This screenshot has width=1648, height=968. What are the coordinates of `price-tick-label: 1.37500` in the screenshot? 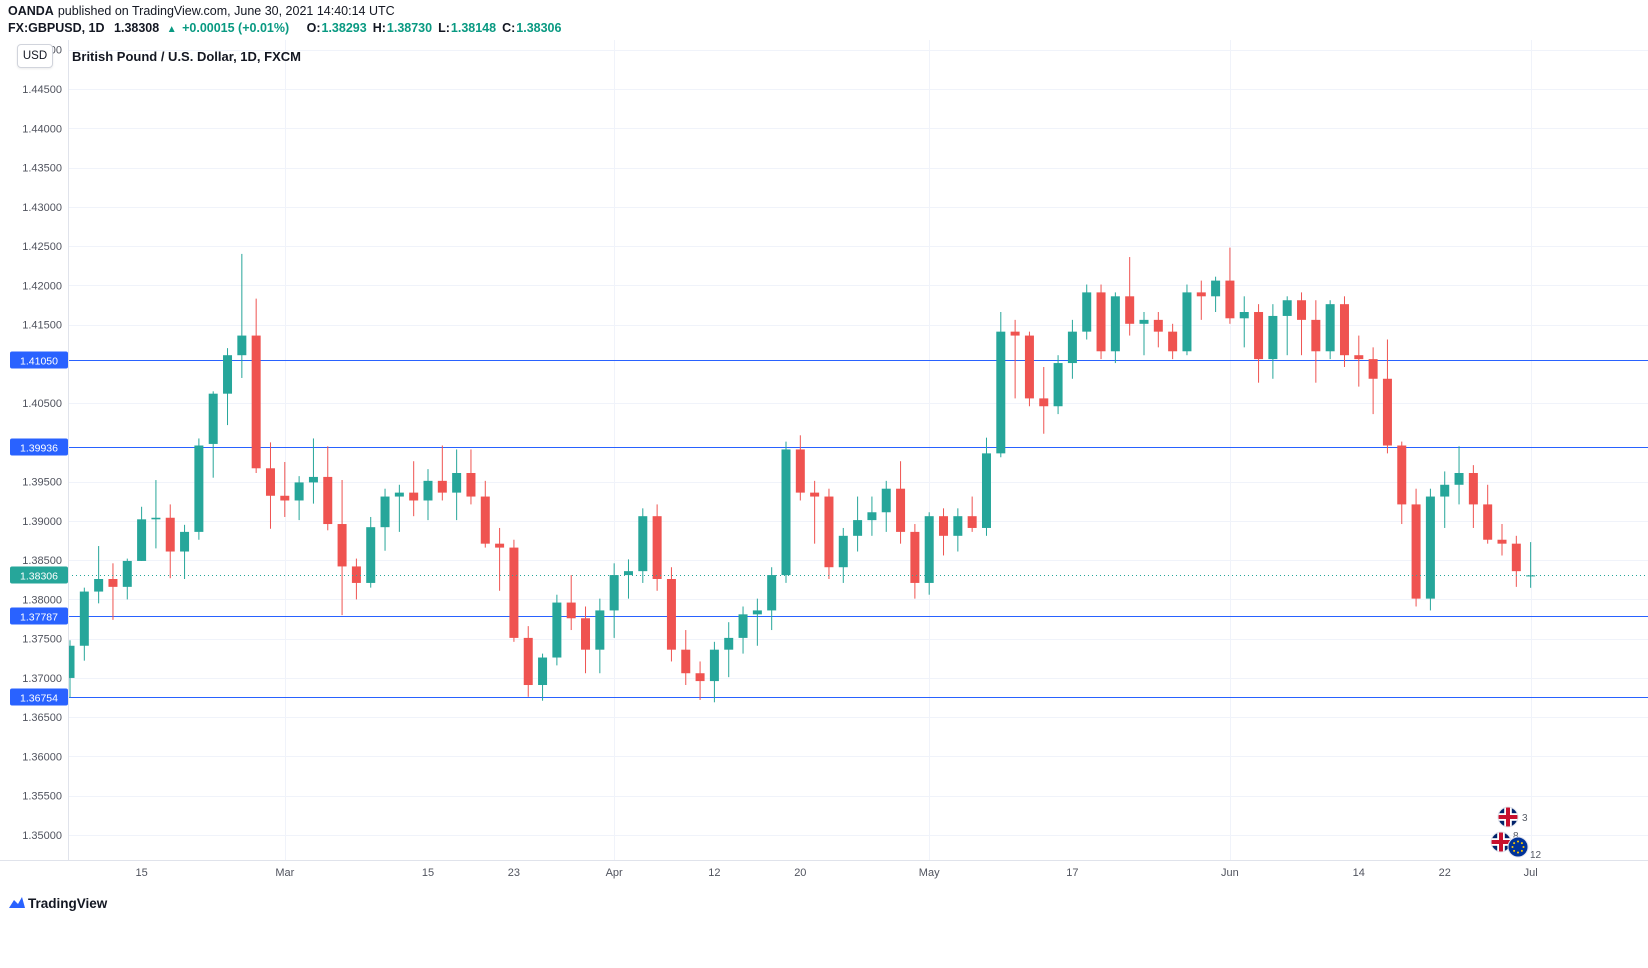 It's located at (42, 640).